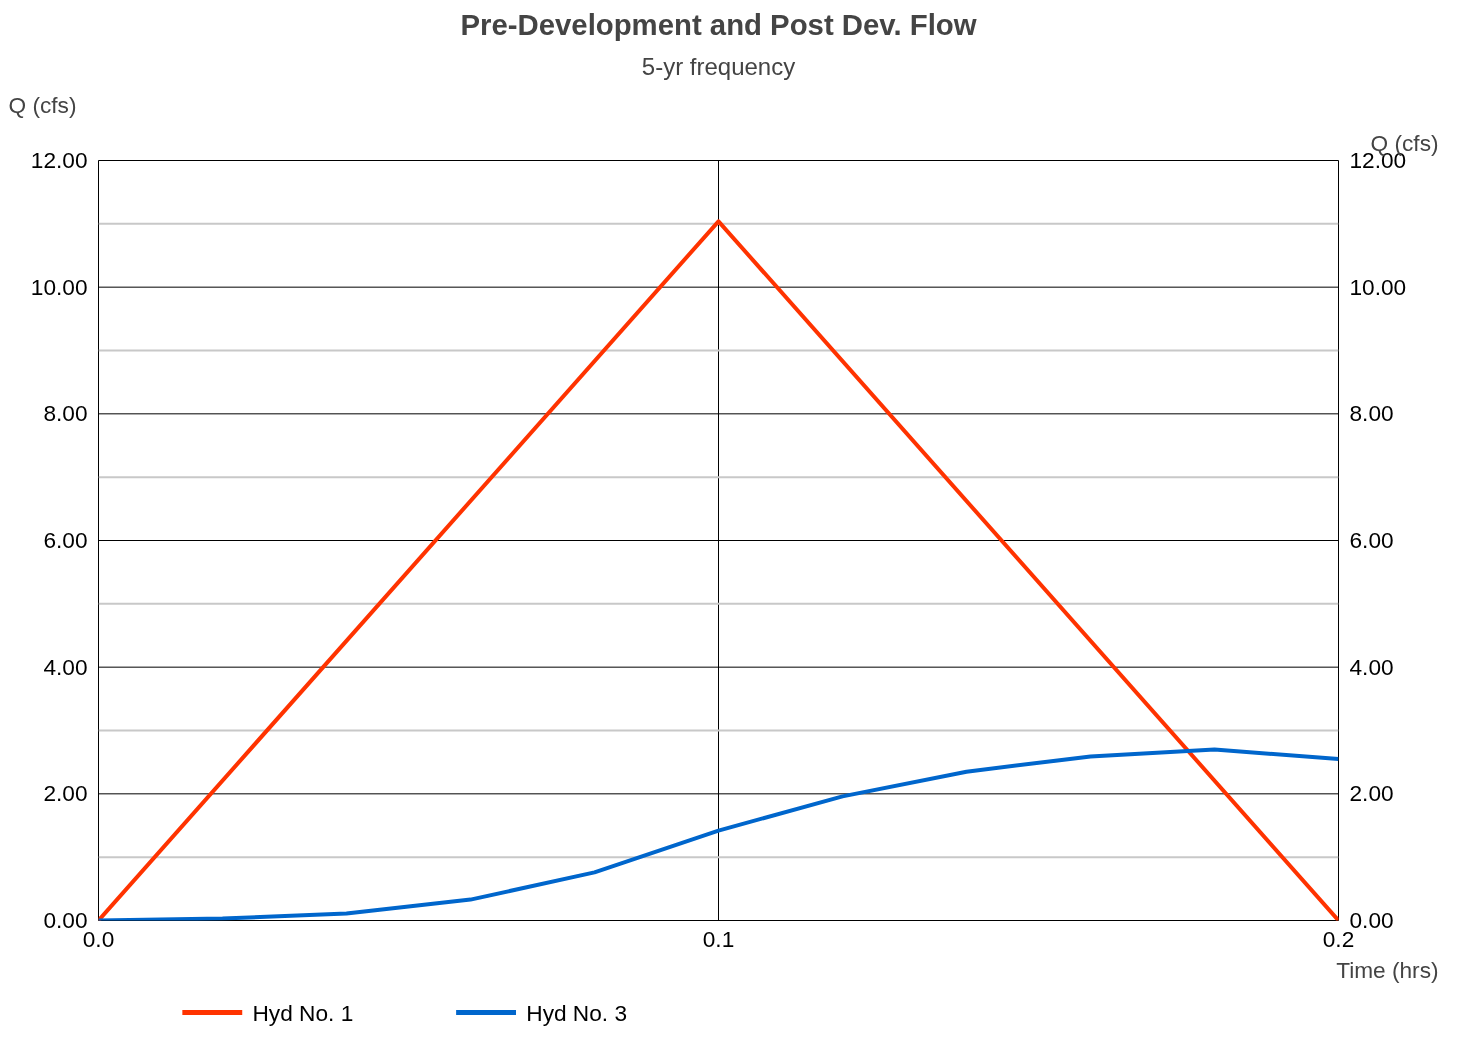 The width and height of the screenshot is (1473, 1064). Describe the element at coordinates (1371, 666) in the screenshot. I see `y2-tick-label: 4.00` at that location.